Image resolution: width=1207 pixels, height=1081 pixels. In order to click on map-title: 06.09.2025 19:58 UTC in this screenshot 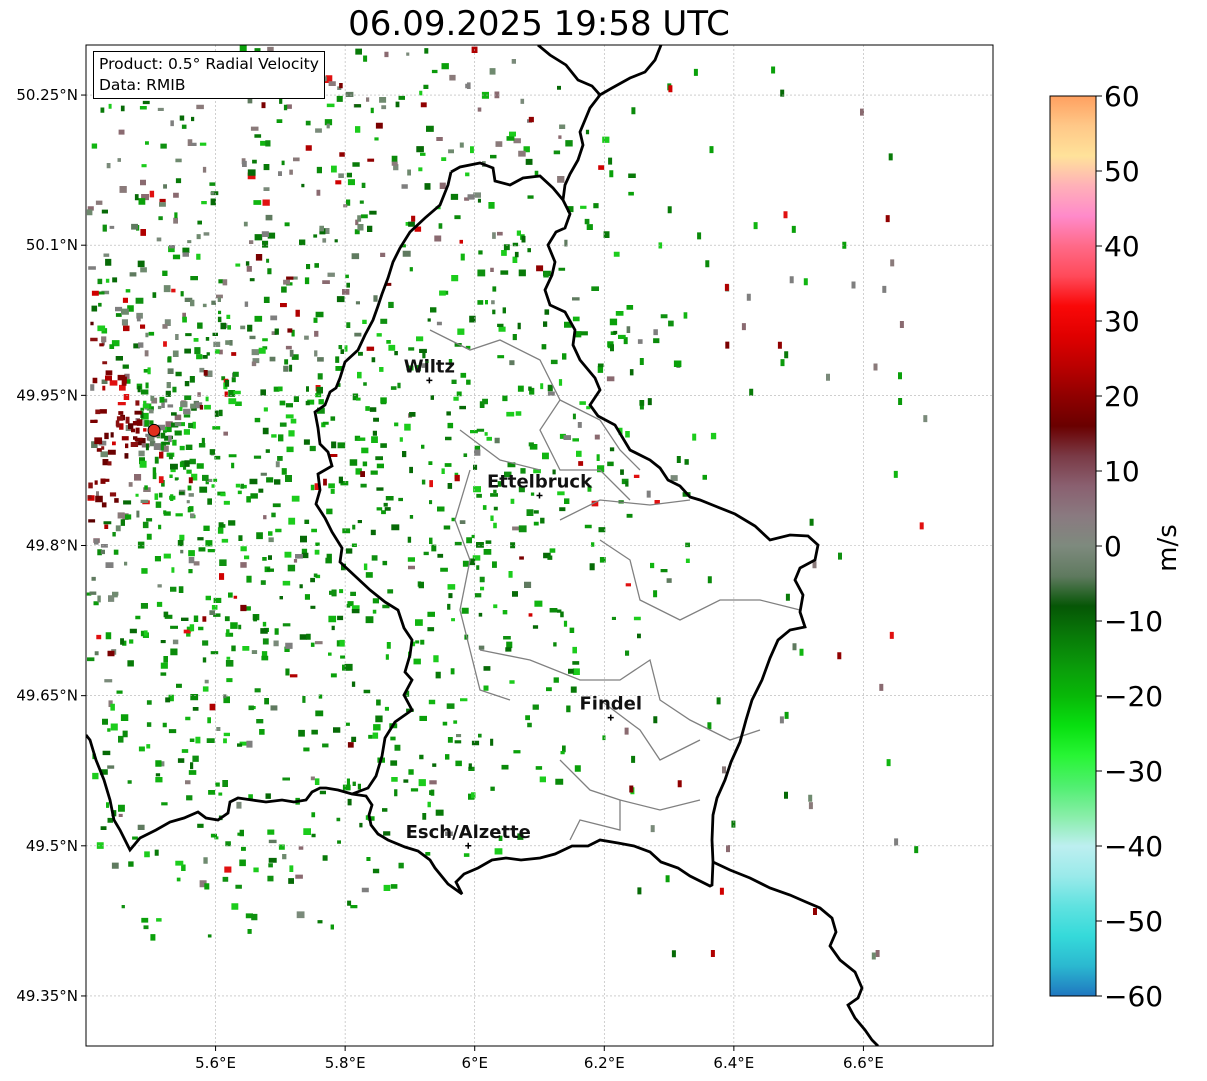, I will do `click(539, 24)`.